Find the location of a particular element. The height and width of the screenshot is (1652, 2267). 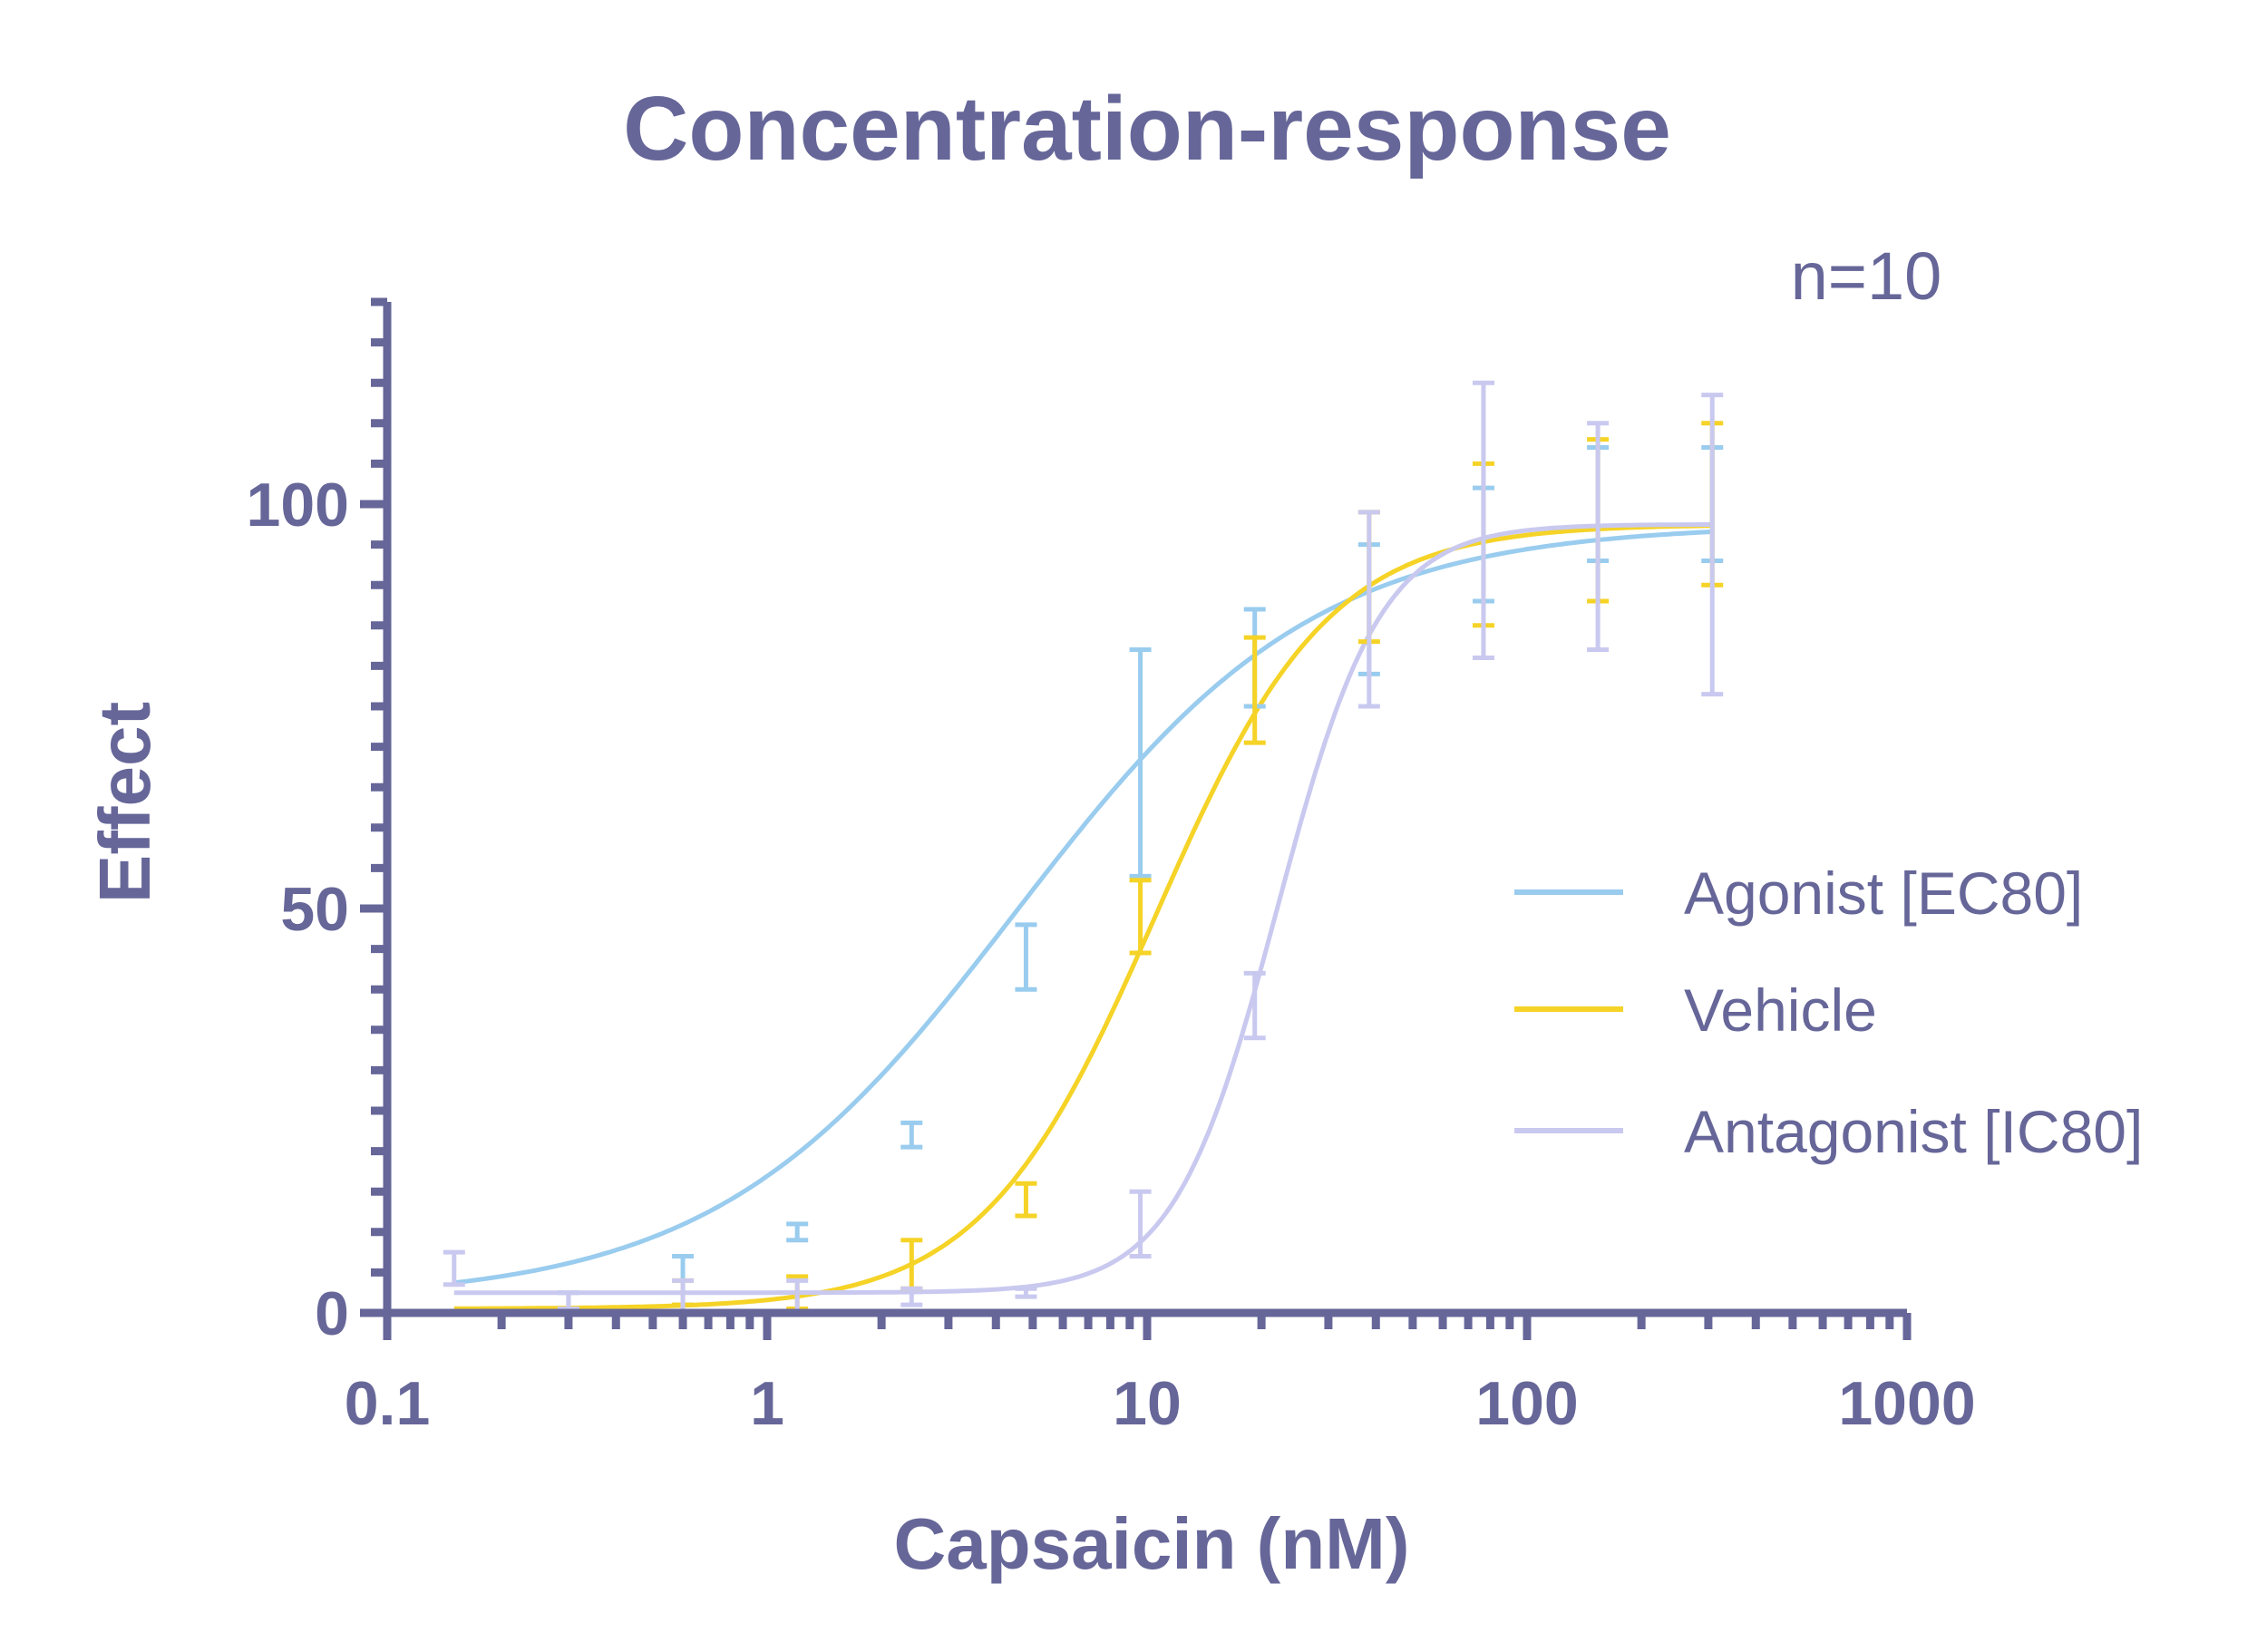

legend-item: Vehicle is located at coordinates (1696, 1011).